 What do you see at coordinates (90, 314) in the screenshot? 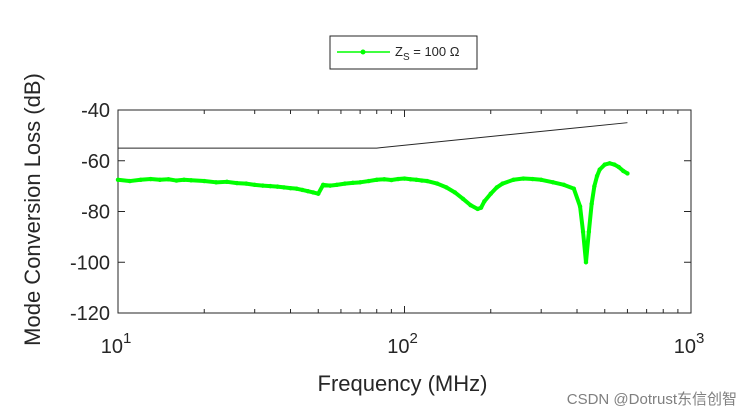
I see `y-tick-label: -120` at bounding box center [90, 314].